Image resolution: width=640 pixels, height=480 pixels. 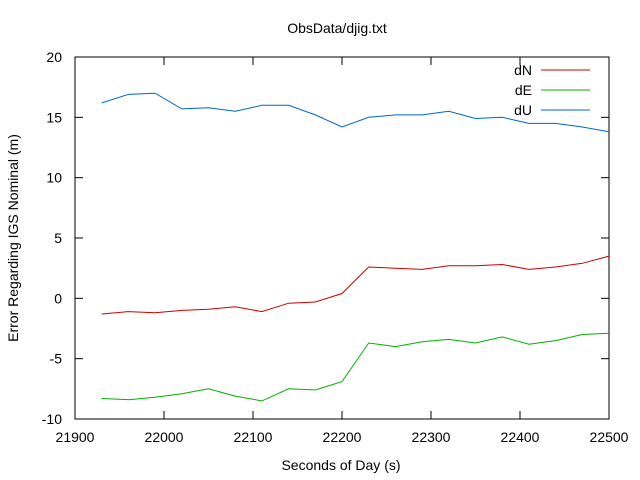 What do you see at coordinates (164, 437) in the screenshot?
I see `x-tick-label: 22000` at bounding box center [164, 437].